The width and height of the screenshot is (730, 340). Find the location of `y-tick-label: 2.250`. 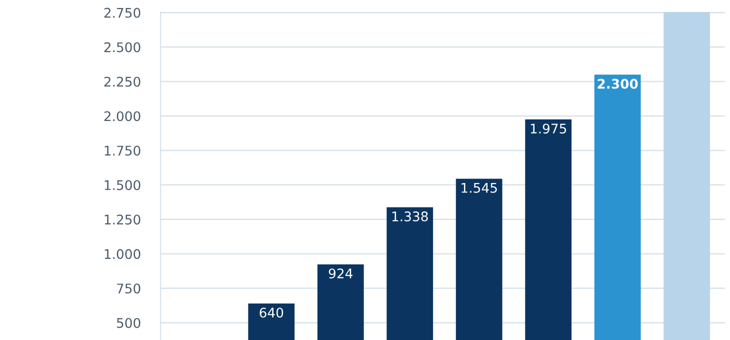

y-tick-label: 2.250 is located at coordinates (122, 81).